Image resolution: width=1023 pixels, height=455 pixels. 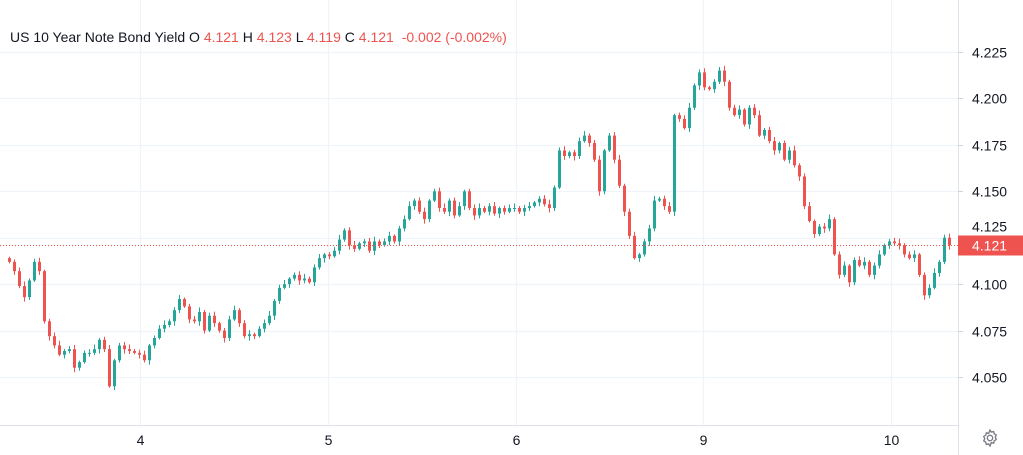 I want to click on close-label: C, so click(x=349, y=37).